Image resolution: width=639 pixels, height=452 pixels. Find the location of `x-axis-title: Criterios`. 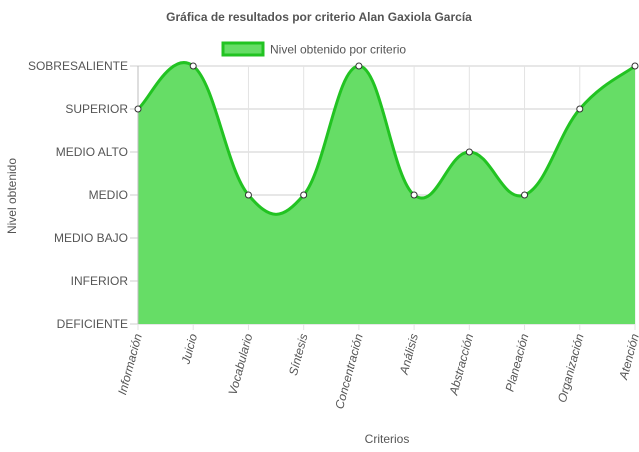

x-axis-title: Criterios is located at coordinates (387, 439).